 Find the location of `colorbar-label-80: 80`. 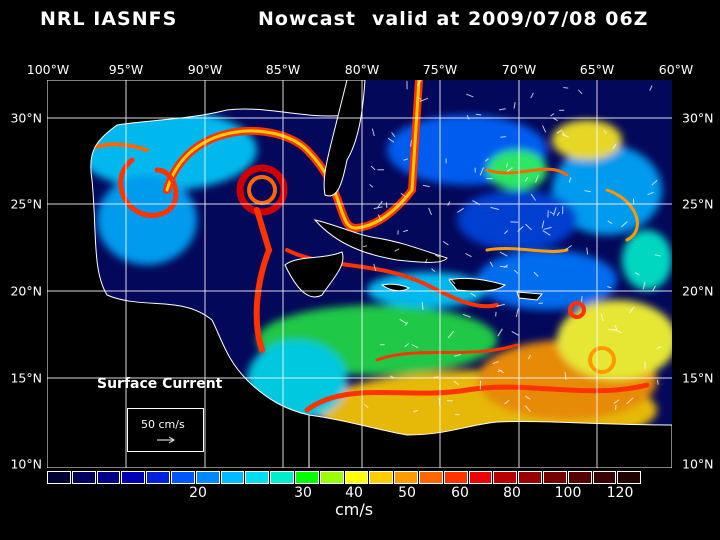

colorbar-label-80: 80 is located at coordinates (512, 493).